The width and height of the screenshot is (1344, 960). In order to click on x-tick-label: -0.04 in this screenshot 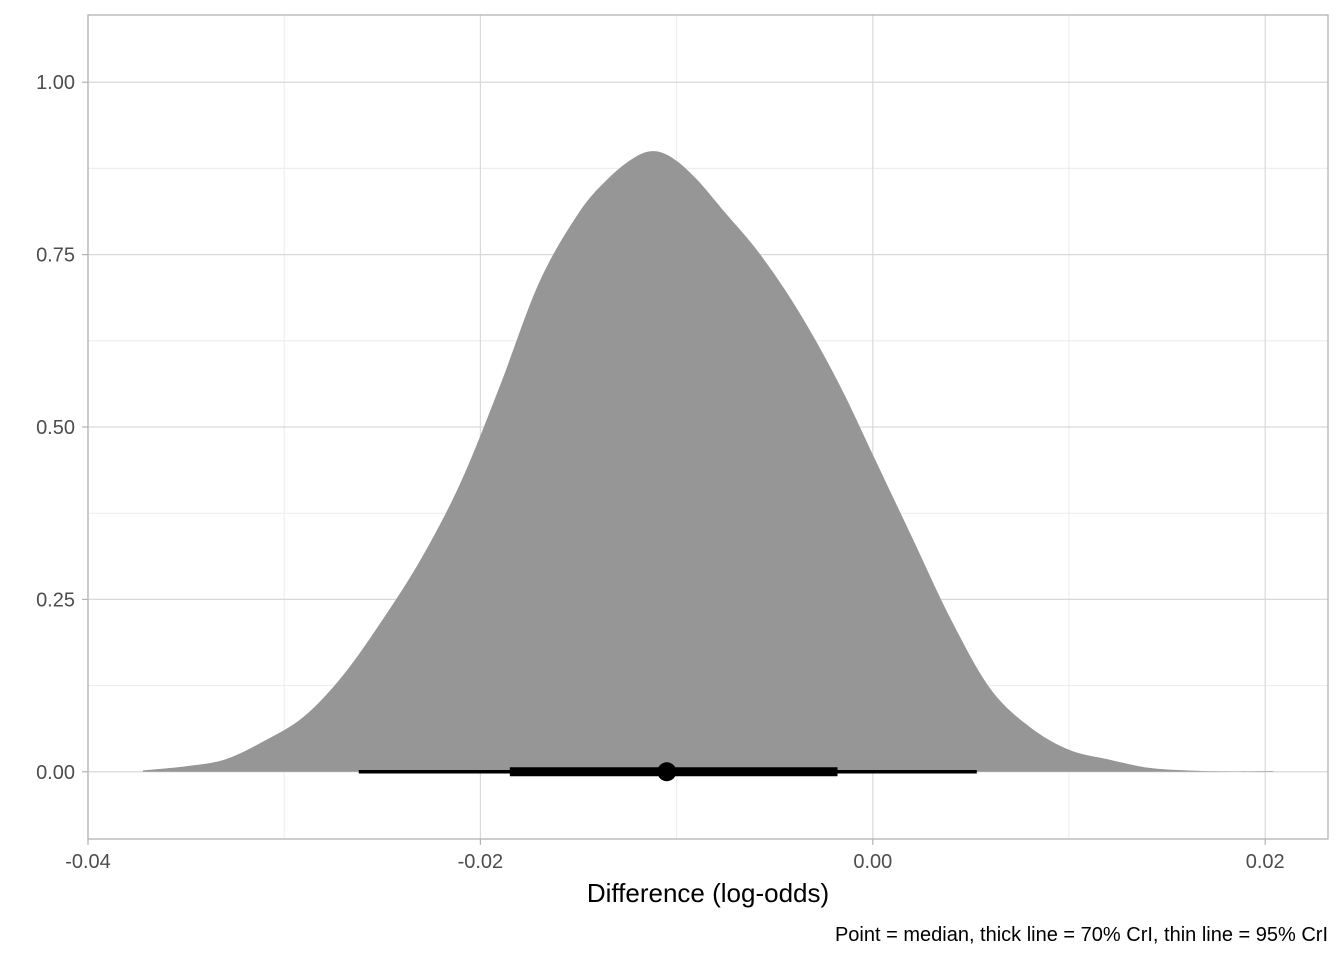, I will do `click(88, 862)`.